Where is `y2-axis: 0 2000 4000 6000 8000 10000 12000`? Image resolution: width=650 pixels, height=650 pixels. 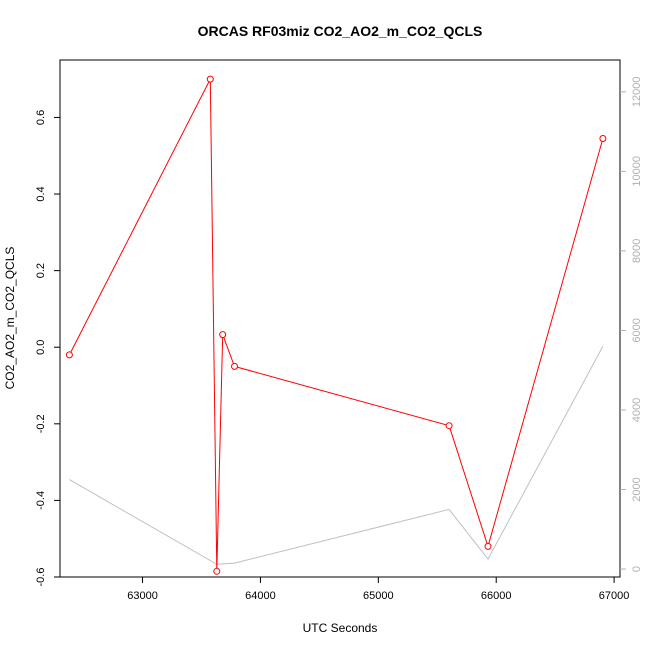 y2-axis: 0 2000 4000 6000 8000 10000 12000 is located at coordinates (631, 324).